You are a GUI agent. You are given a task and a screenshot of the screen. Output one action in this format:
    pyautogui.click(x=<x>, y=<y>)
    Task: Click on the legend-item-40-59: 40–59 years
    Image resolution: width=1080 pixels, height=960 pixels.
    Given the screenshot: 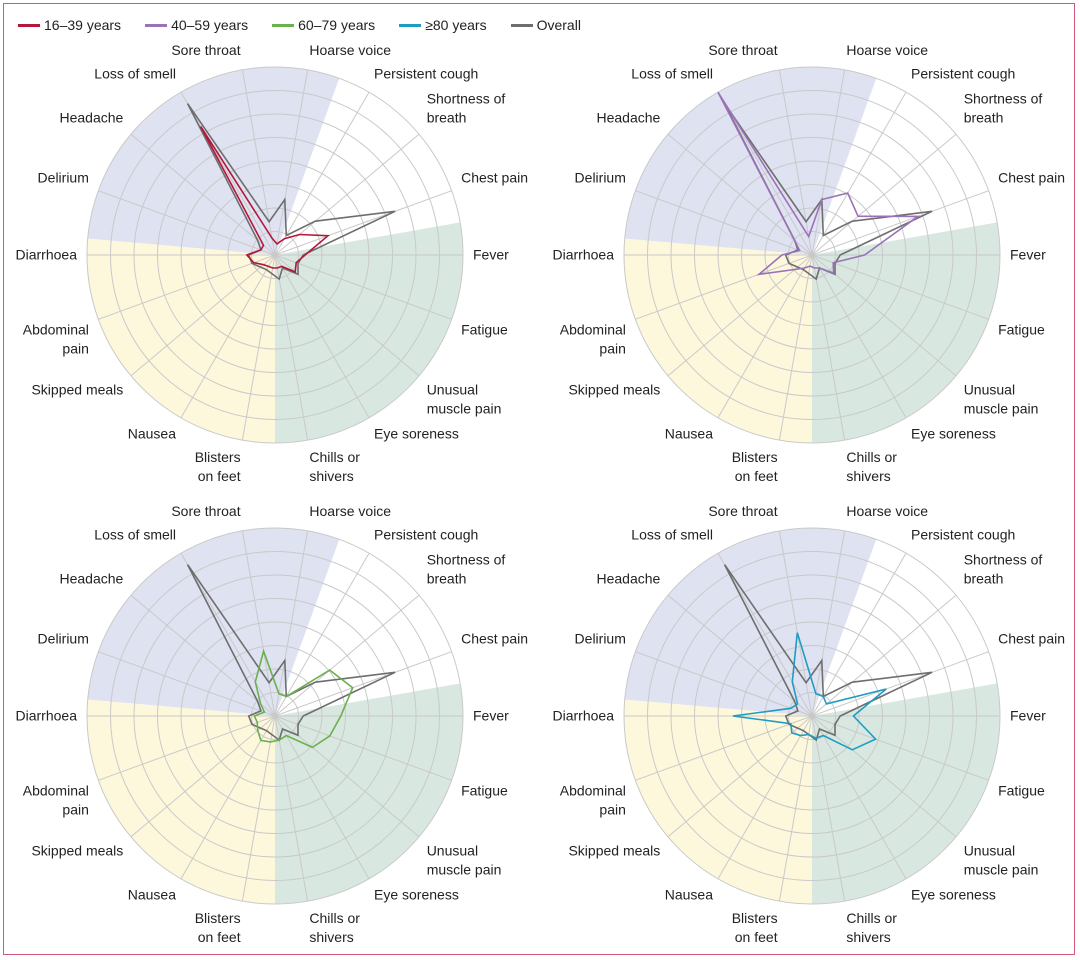 What is the action you would take?
    pyautogui.click(x=196, y=25)
    